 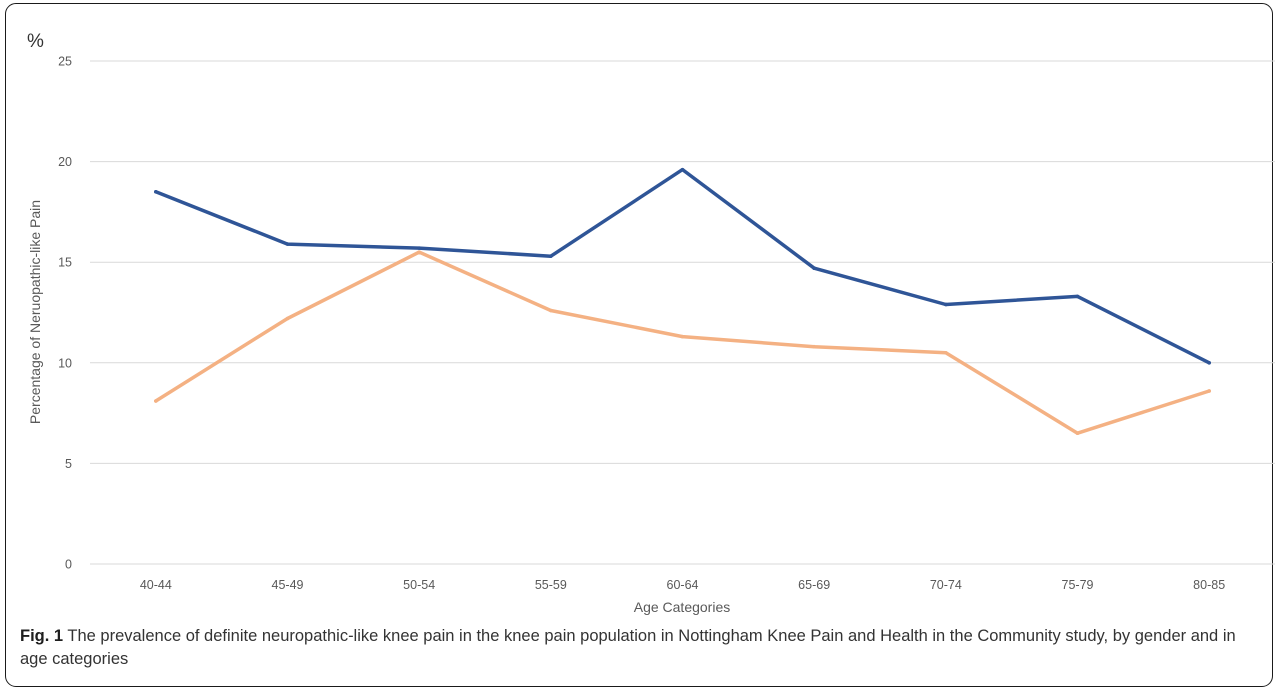 What do you see at coordinates (68, 565) in the screenshot?
I see `y-tick-label-0: 0` at bounding box center [68, 565].